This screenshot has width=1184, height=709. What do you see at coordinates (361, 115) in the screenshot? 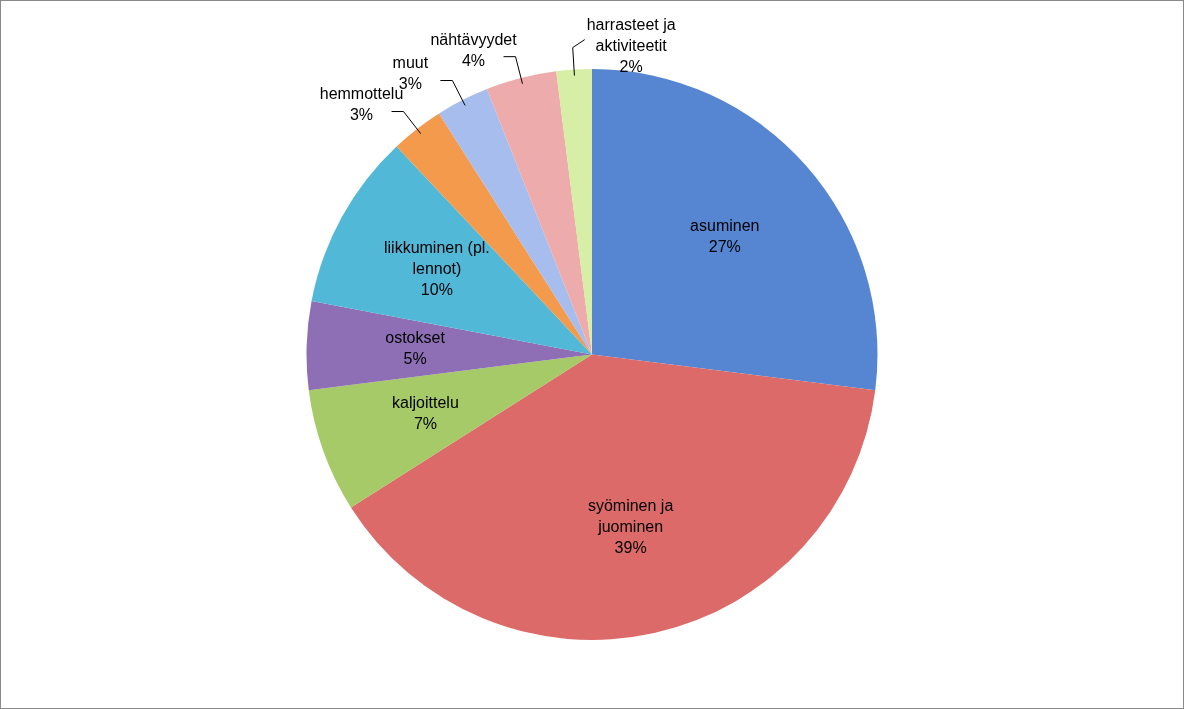
I see `data-label: 3%` at bounding box center [361, 115].